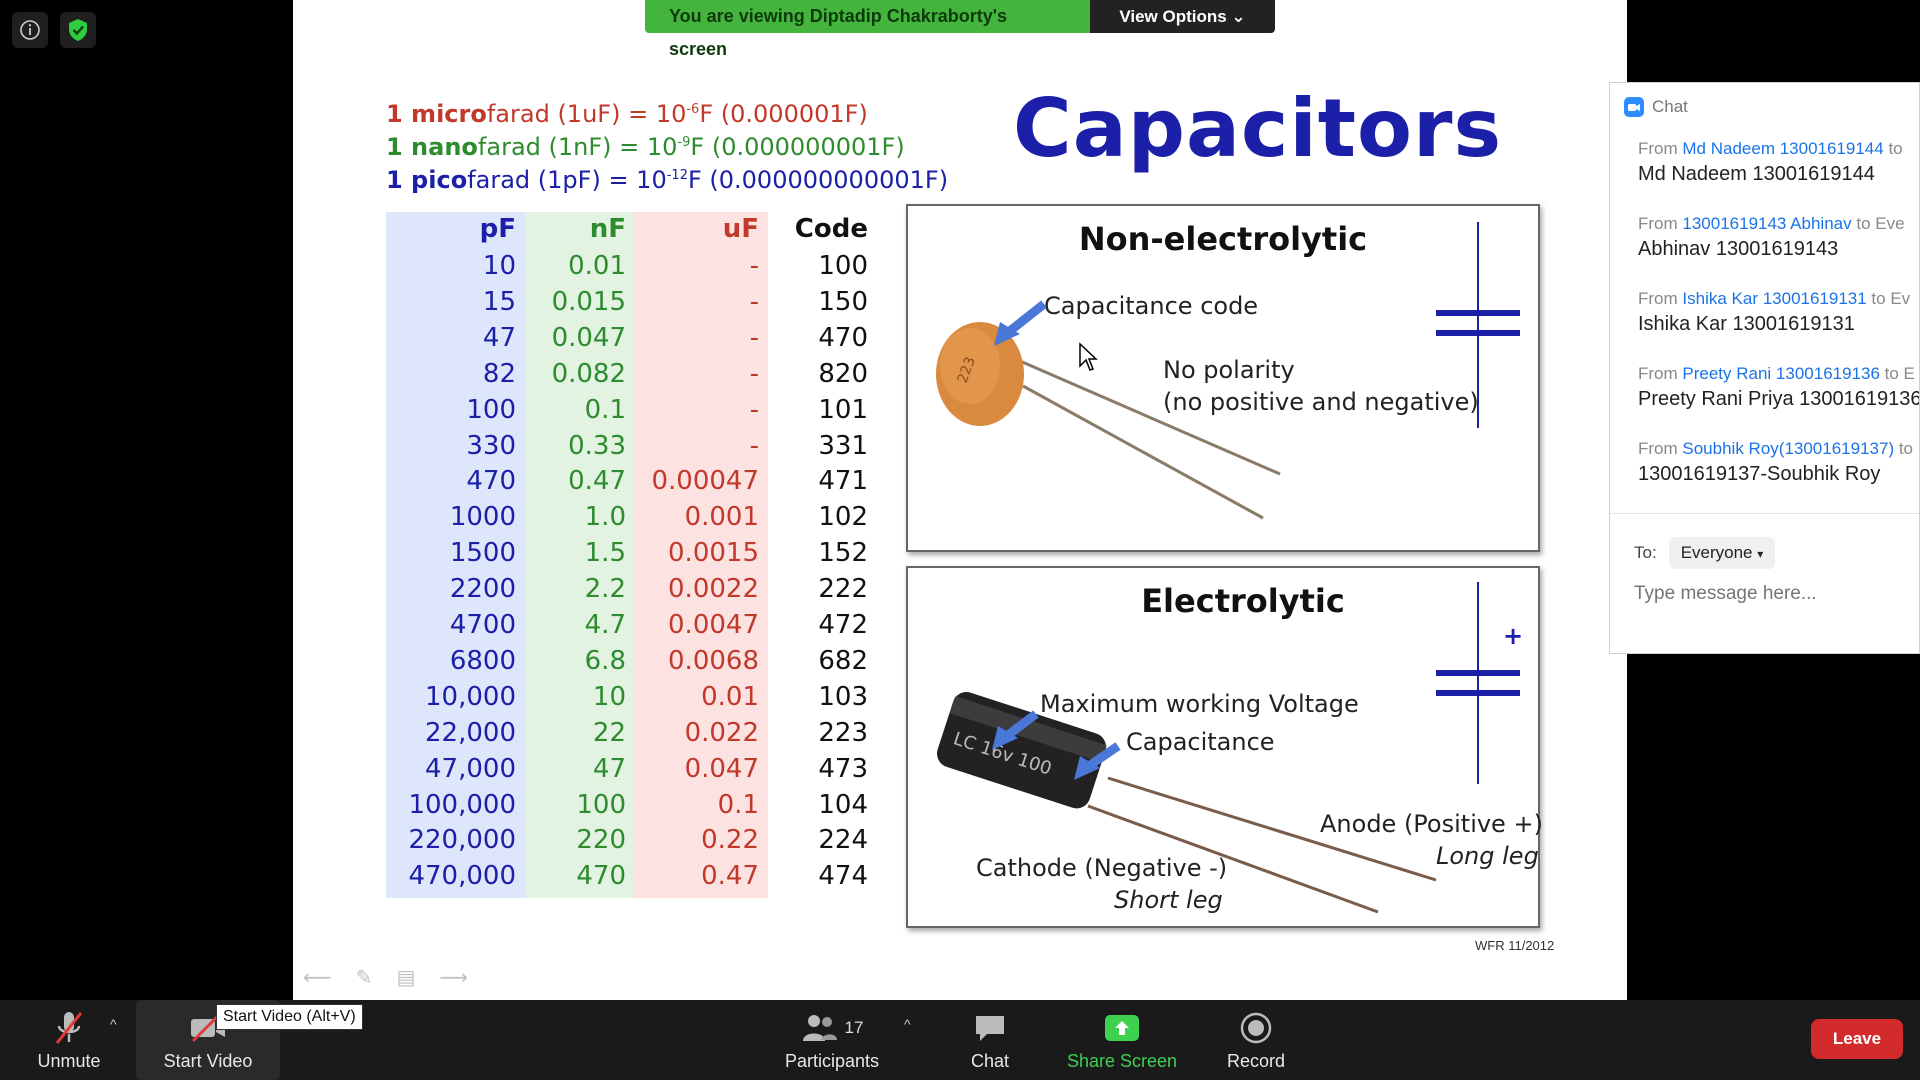 This screenshot has width=1920, height=1080. Describe the element at coordinates (843, 876) in the screenshot. I see `code-value: 474` at that location.